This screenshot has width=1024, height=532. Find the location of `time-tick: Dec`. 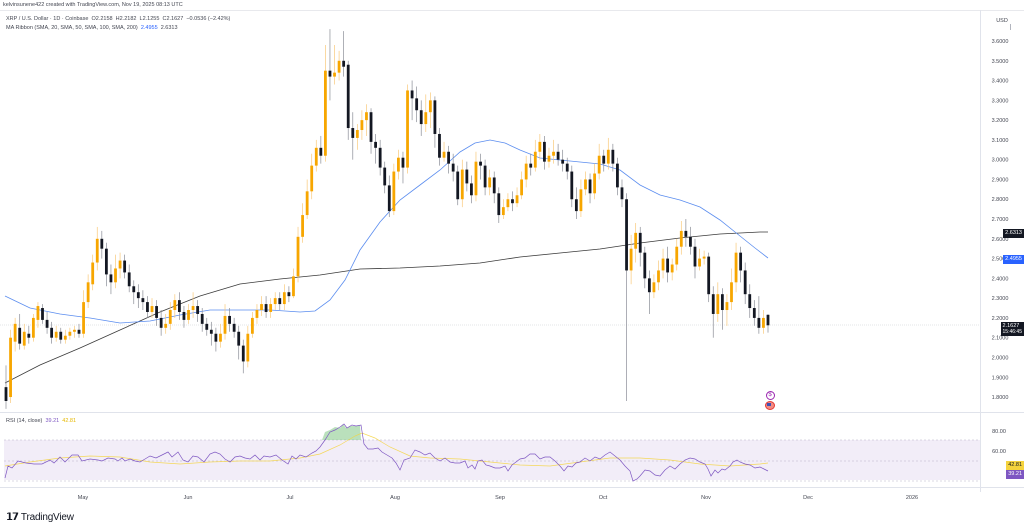

time-tick: Dec is located at coordinates (808, 498).